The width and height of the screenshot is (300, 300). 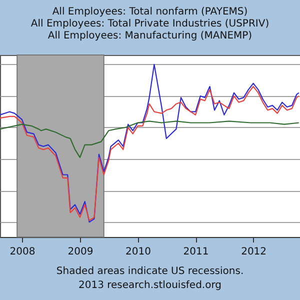 What do you see at coordinates (23, 252) in the screenshot?
I see `x-tick-label: 2008` at bounding box center [23, 252].